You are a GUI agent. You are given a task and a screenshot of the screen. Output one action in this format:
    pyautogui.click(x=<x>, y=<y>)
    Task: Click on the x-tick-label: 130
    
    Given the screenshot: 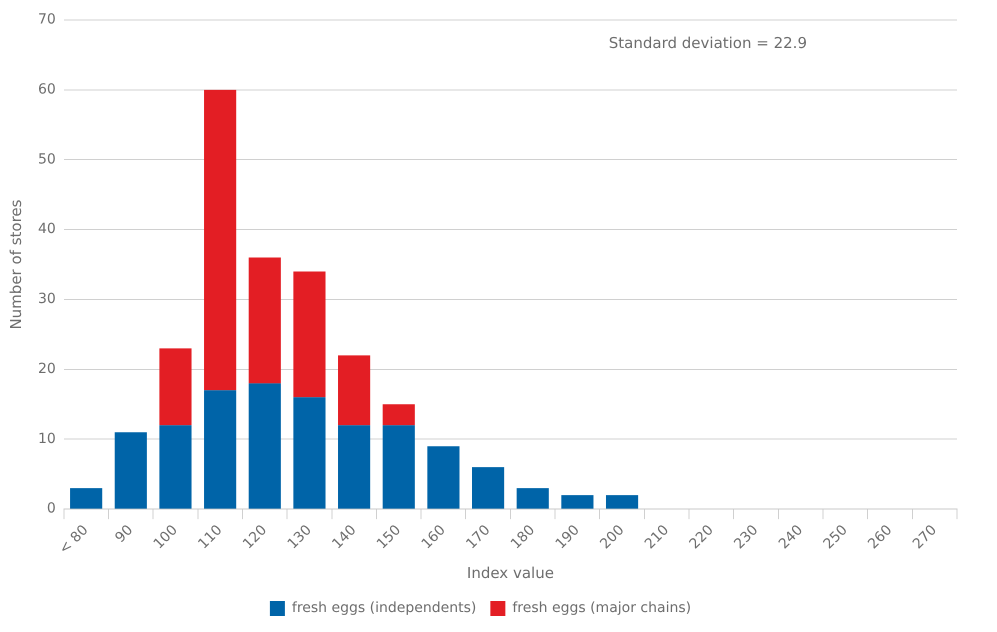 What is the action you would take?
    pyautogui.click(x=299, y=537)
    